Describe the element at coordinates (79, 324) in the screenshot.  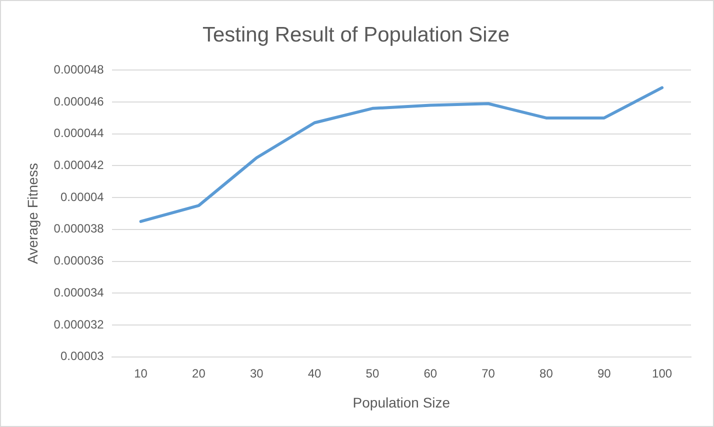
I see `y-tick-label: 0.000032` at that location.